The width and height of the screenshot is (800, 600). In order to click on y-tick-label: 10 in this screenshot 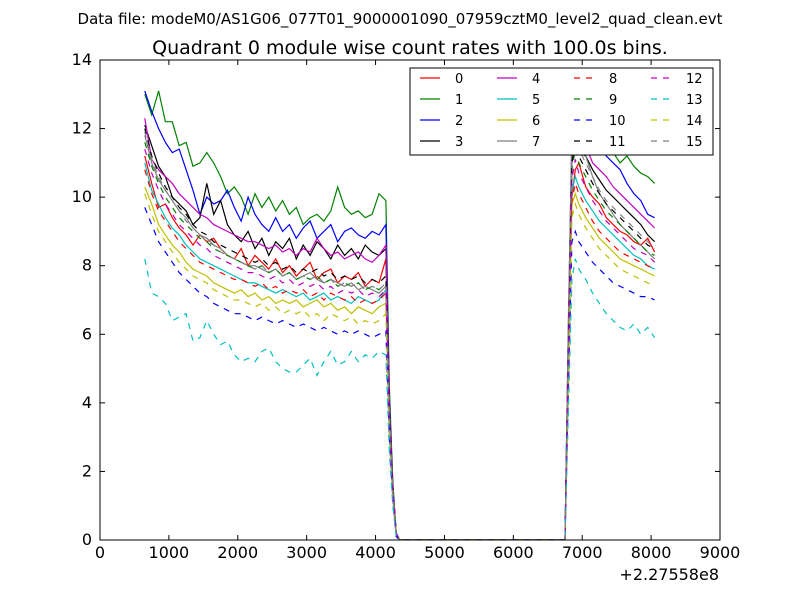, I will do `click(82, 196)`.